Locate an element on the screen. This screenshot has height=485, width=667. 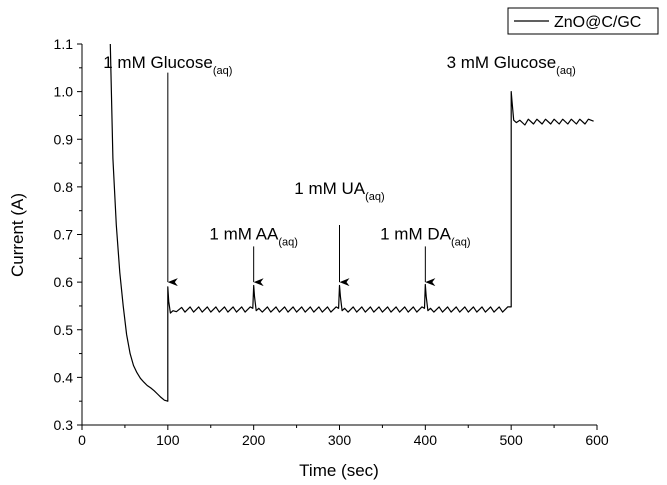
y-tick-label: 0.3 is located at coordinates (64, 425).